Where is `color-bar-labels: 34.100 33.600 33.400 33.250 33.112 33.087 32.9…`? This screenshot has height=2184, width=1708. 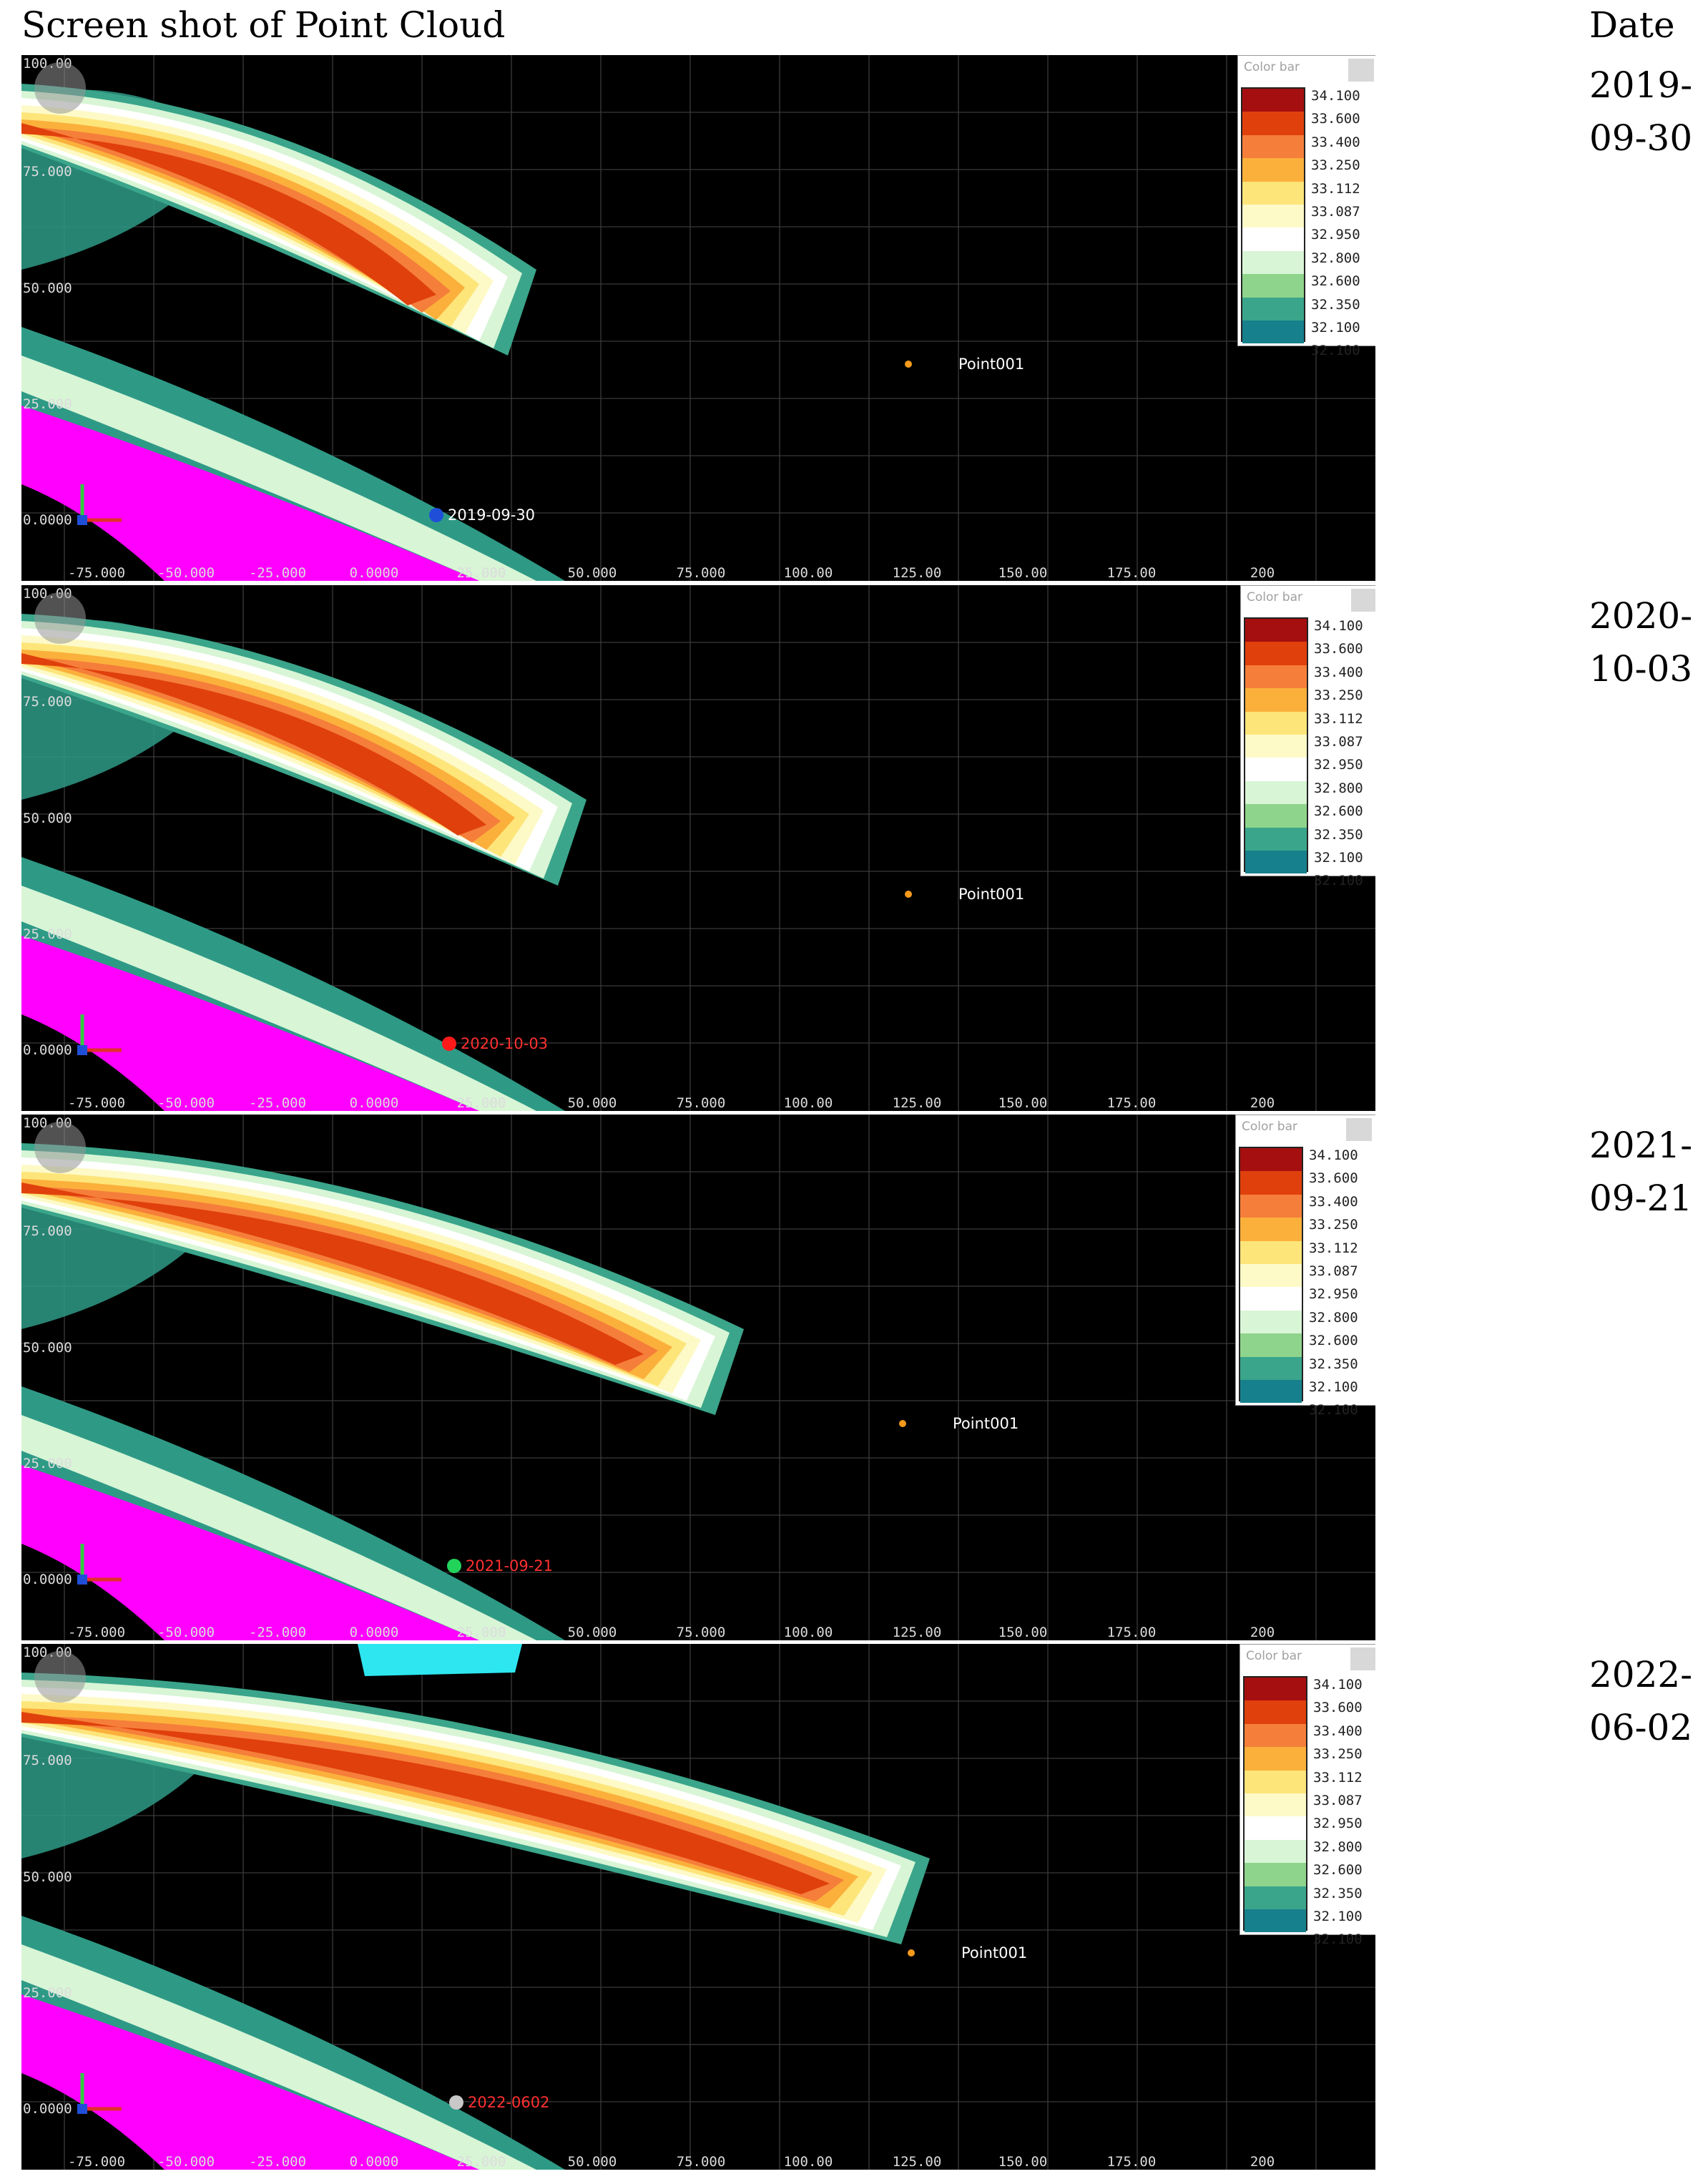
color-bar-labels: 34.100 33.600 33.400 33.250 33.112 33.087 32.9… is located at coordinates (1342, 1812).